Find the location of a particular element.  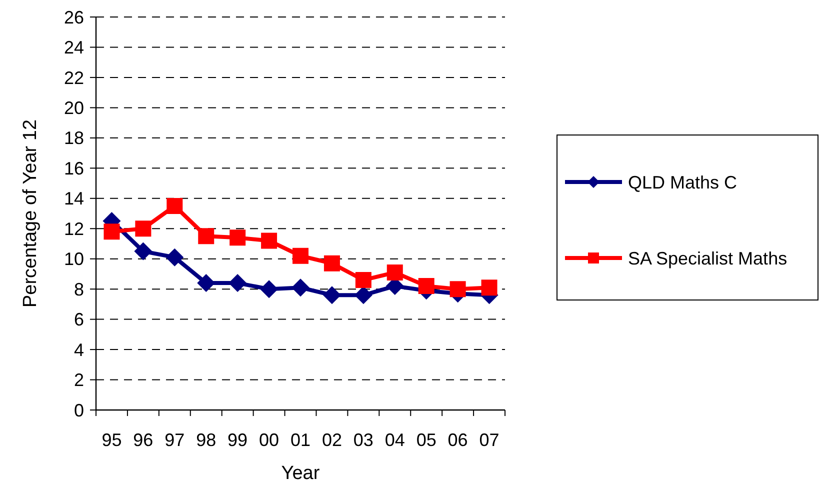

x-tick-label: 98 is located at coordinates (206, 440).